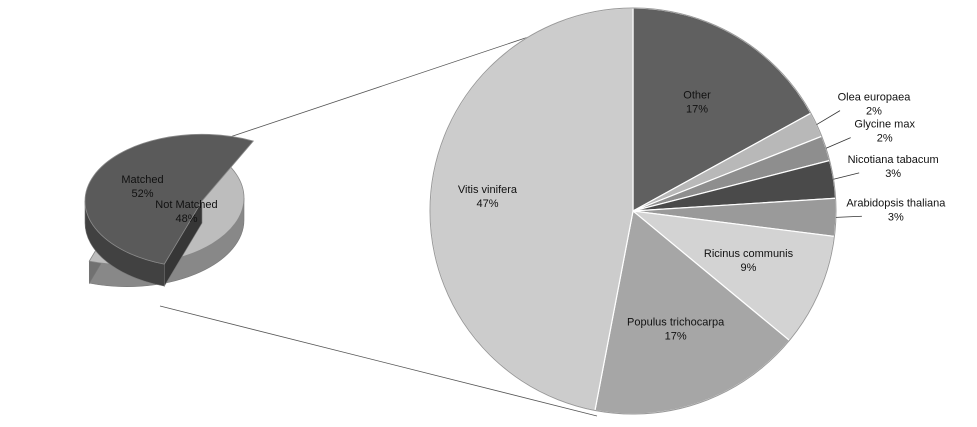  I want to click on label-vitis-vinifera: Vitis vinifera 47%, so click(488, 197).